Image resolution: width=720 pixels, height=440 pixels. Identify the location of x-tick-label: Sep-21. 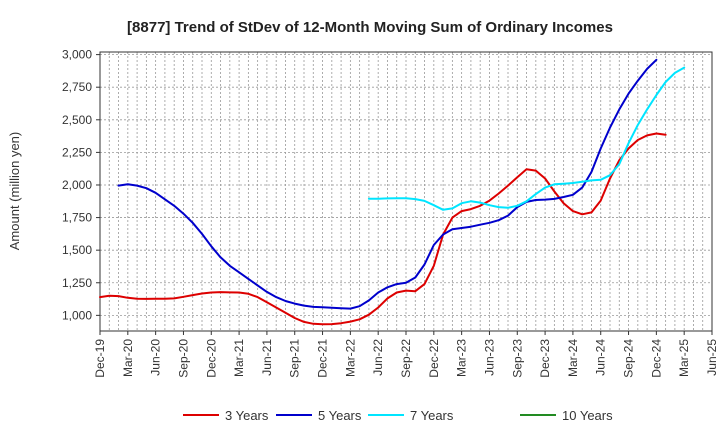
(295, 358).